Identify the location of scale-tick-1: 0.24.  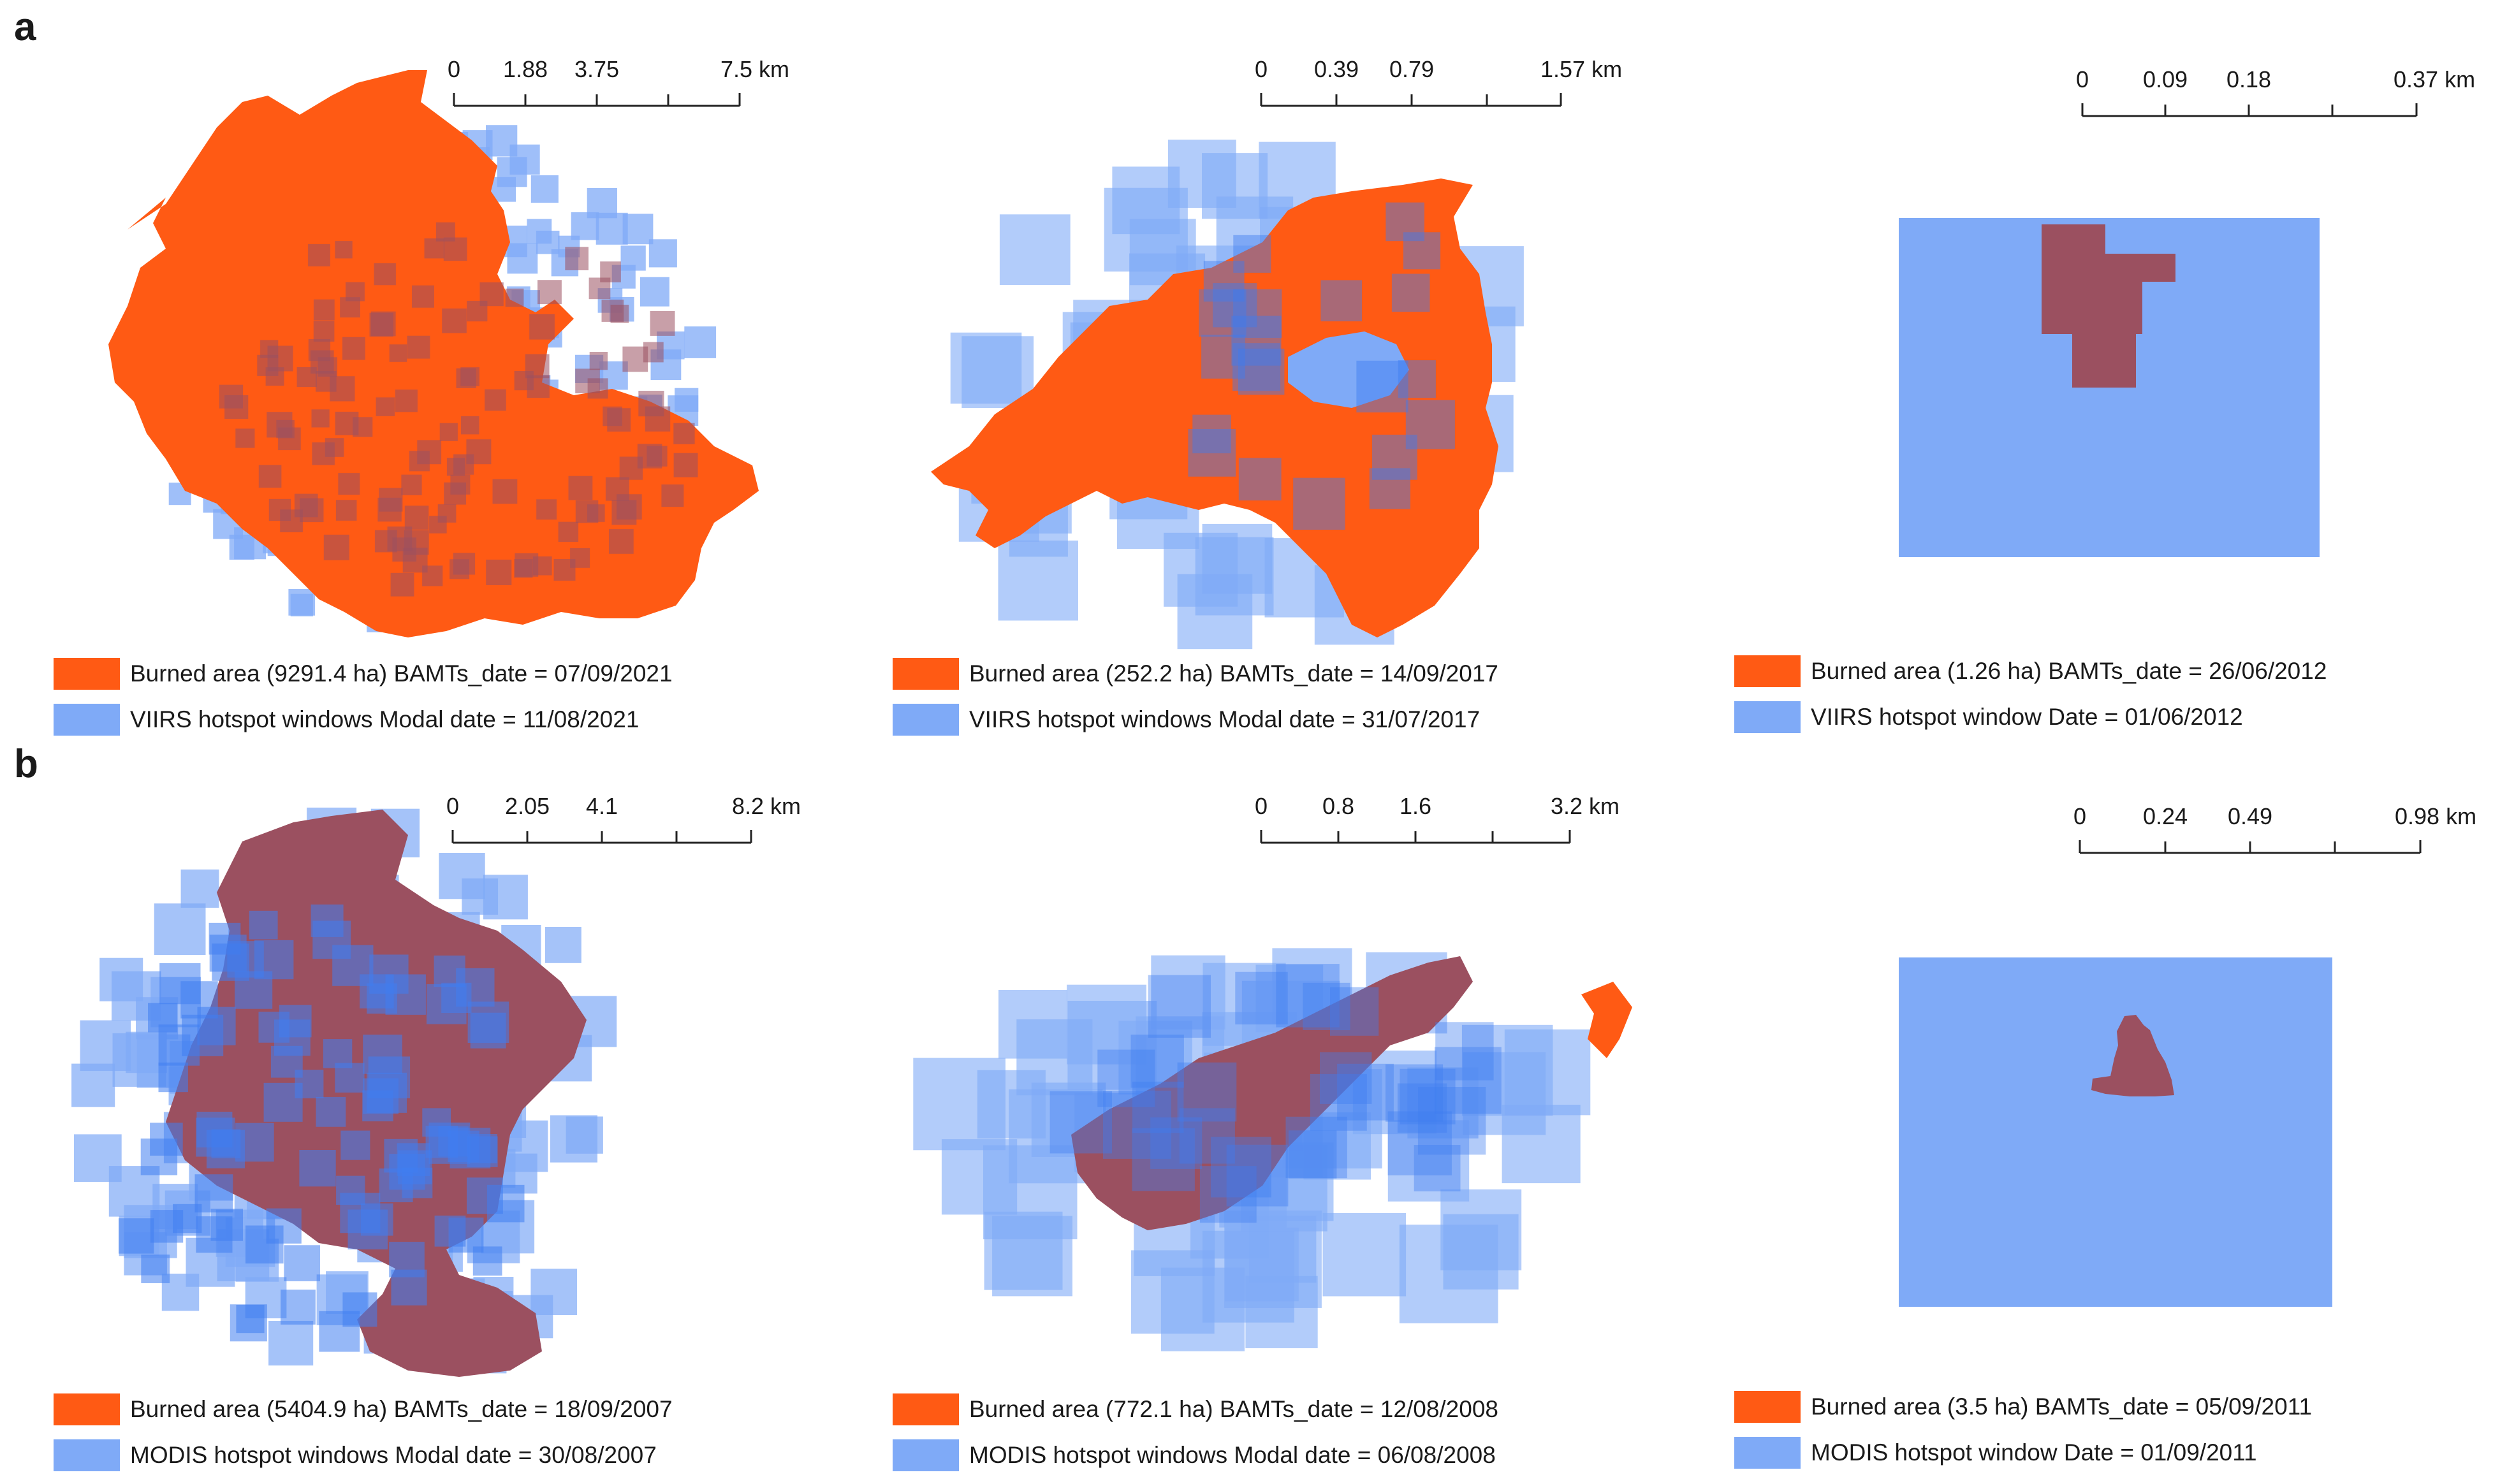
(2165, 816).